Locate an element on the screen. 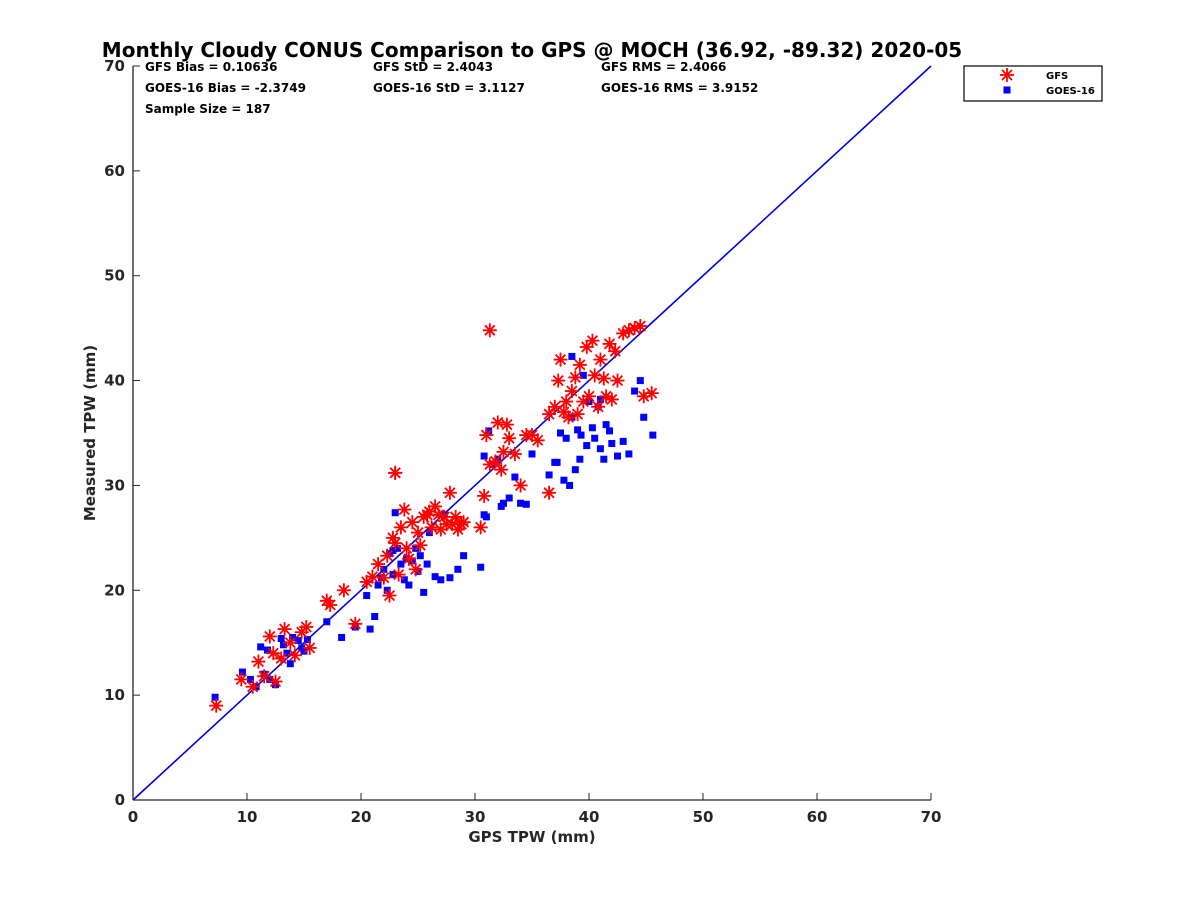 Image resolution: width=1200 pixels, height=900 pixels. y-tick-label: 20 is located at coordinates (114, 590).